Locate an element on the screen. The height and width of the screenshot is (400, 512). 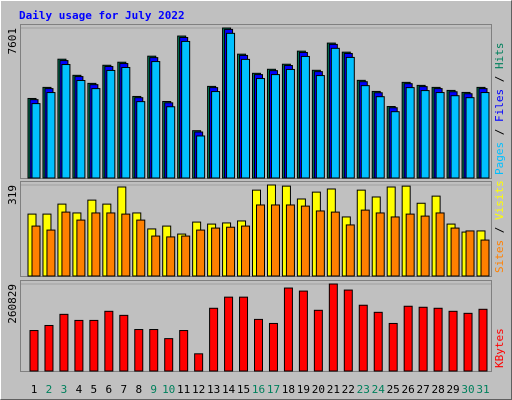
x-tick-label: 15 is located at coordinates (243, 389).